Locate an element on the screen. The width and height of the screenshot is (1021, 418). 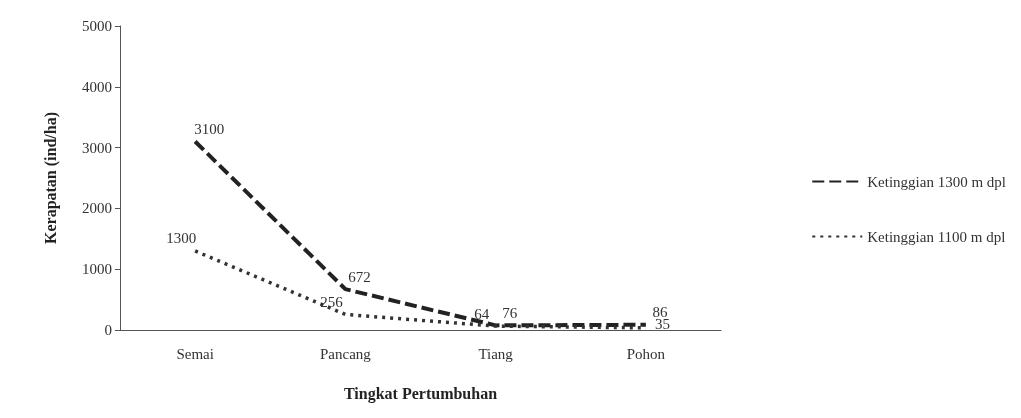
data-label: 1300 is located at coordinates (181, 238).